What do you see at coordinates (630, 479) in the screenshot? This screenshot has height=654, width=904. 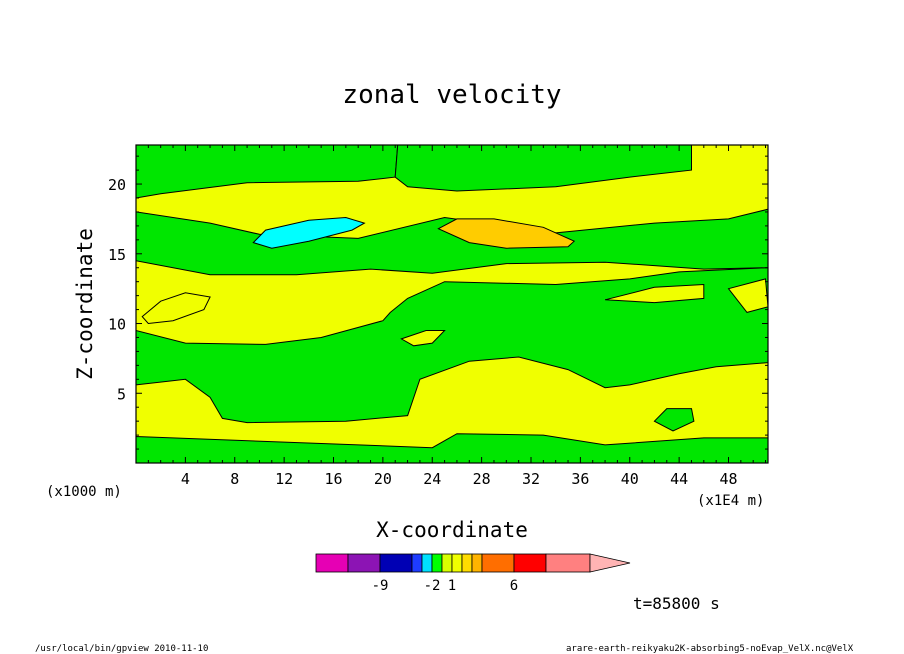 I see `x-tick-label: 40` at bounding box center [630, 479].